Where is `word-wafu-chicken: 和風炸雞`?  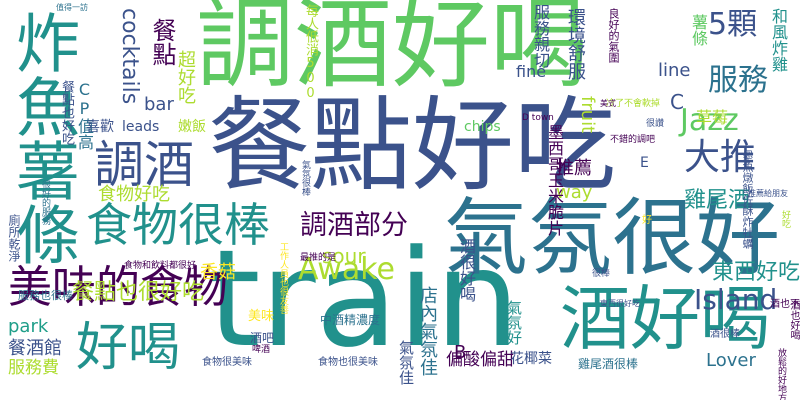
word-wafu-chicken: 和風炸雞 is located at coordinates (778, 40).